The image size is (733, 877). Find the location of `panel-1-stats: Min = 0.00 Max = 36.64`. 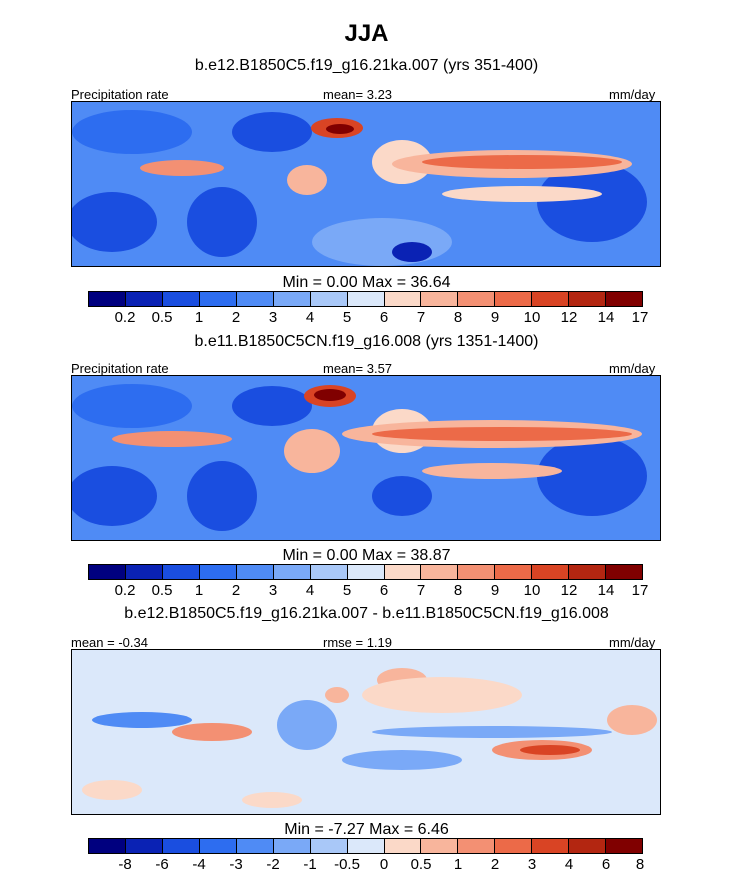

panel-1-stats: Min = 0.00 Max = 36.64 is located at coordinates (366, 282).